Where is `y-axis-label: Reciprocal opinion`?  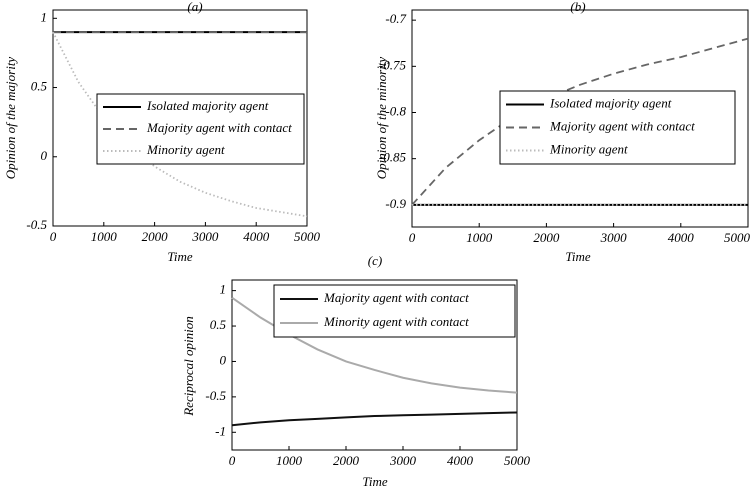
y-axis-label: Reciprocal opinion is located at coordinates (188, 366).